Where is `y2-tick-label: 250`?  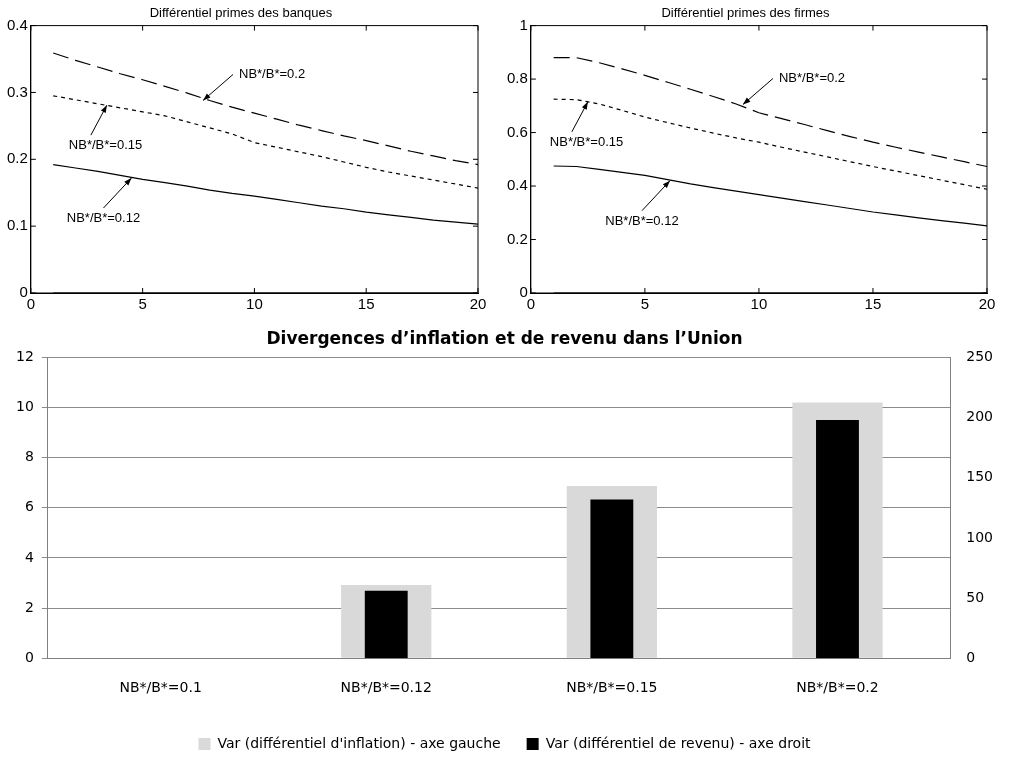 y2-tick-label: 250 is located at coordinates (980, 356).